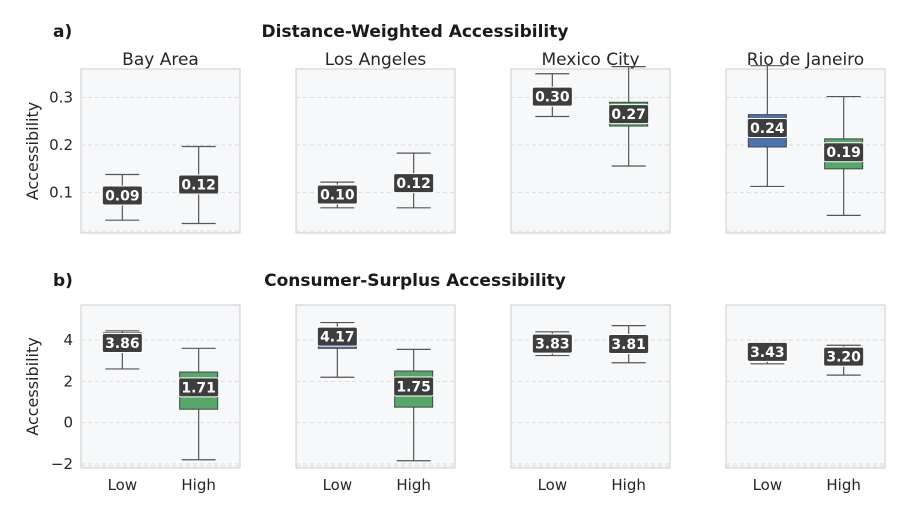 The image size is (907, 513). I want to click on panel-0-3: Rio de Janeiro 0.24 0.19, so click(805, 142).